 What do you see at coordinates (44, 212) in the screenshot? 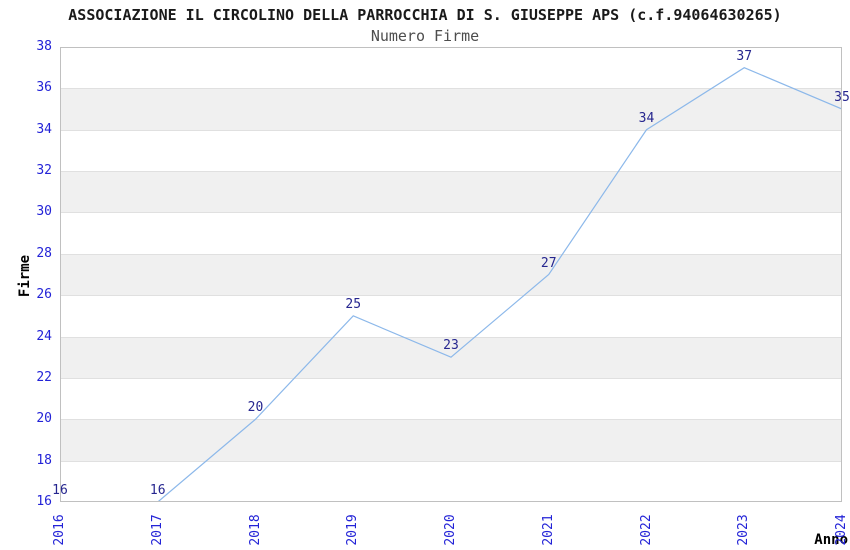
I see `y-tick-label: 30` at bounding box center [44, 212].